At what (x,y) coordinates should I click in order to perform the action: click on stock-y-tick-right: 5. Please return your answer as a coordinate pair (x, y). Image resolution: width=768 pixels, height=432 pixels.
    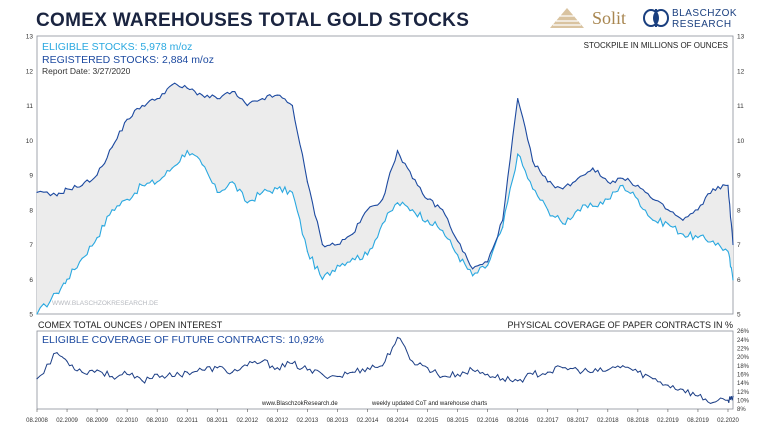
    Looking at the image, I should click on (739, 315).